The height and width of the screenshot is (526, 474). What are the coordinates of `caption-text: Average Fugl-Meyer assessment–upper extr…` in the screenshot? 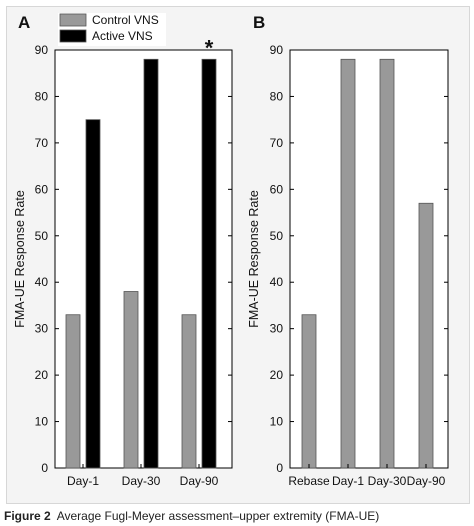 It's located at (218, 516).